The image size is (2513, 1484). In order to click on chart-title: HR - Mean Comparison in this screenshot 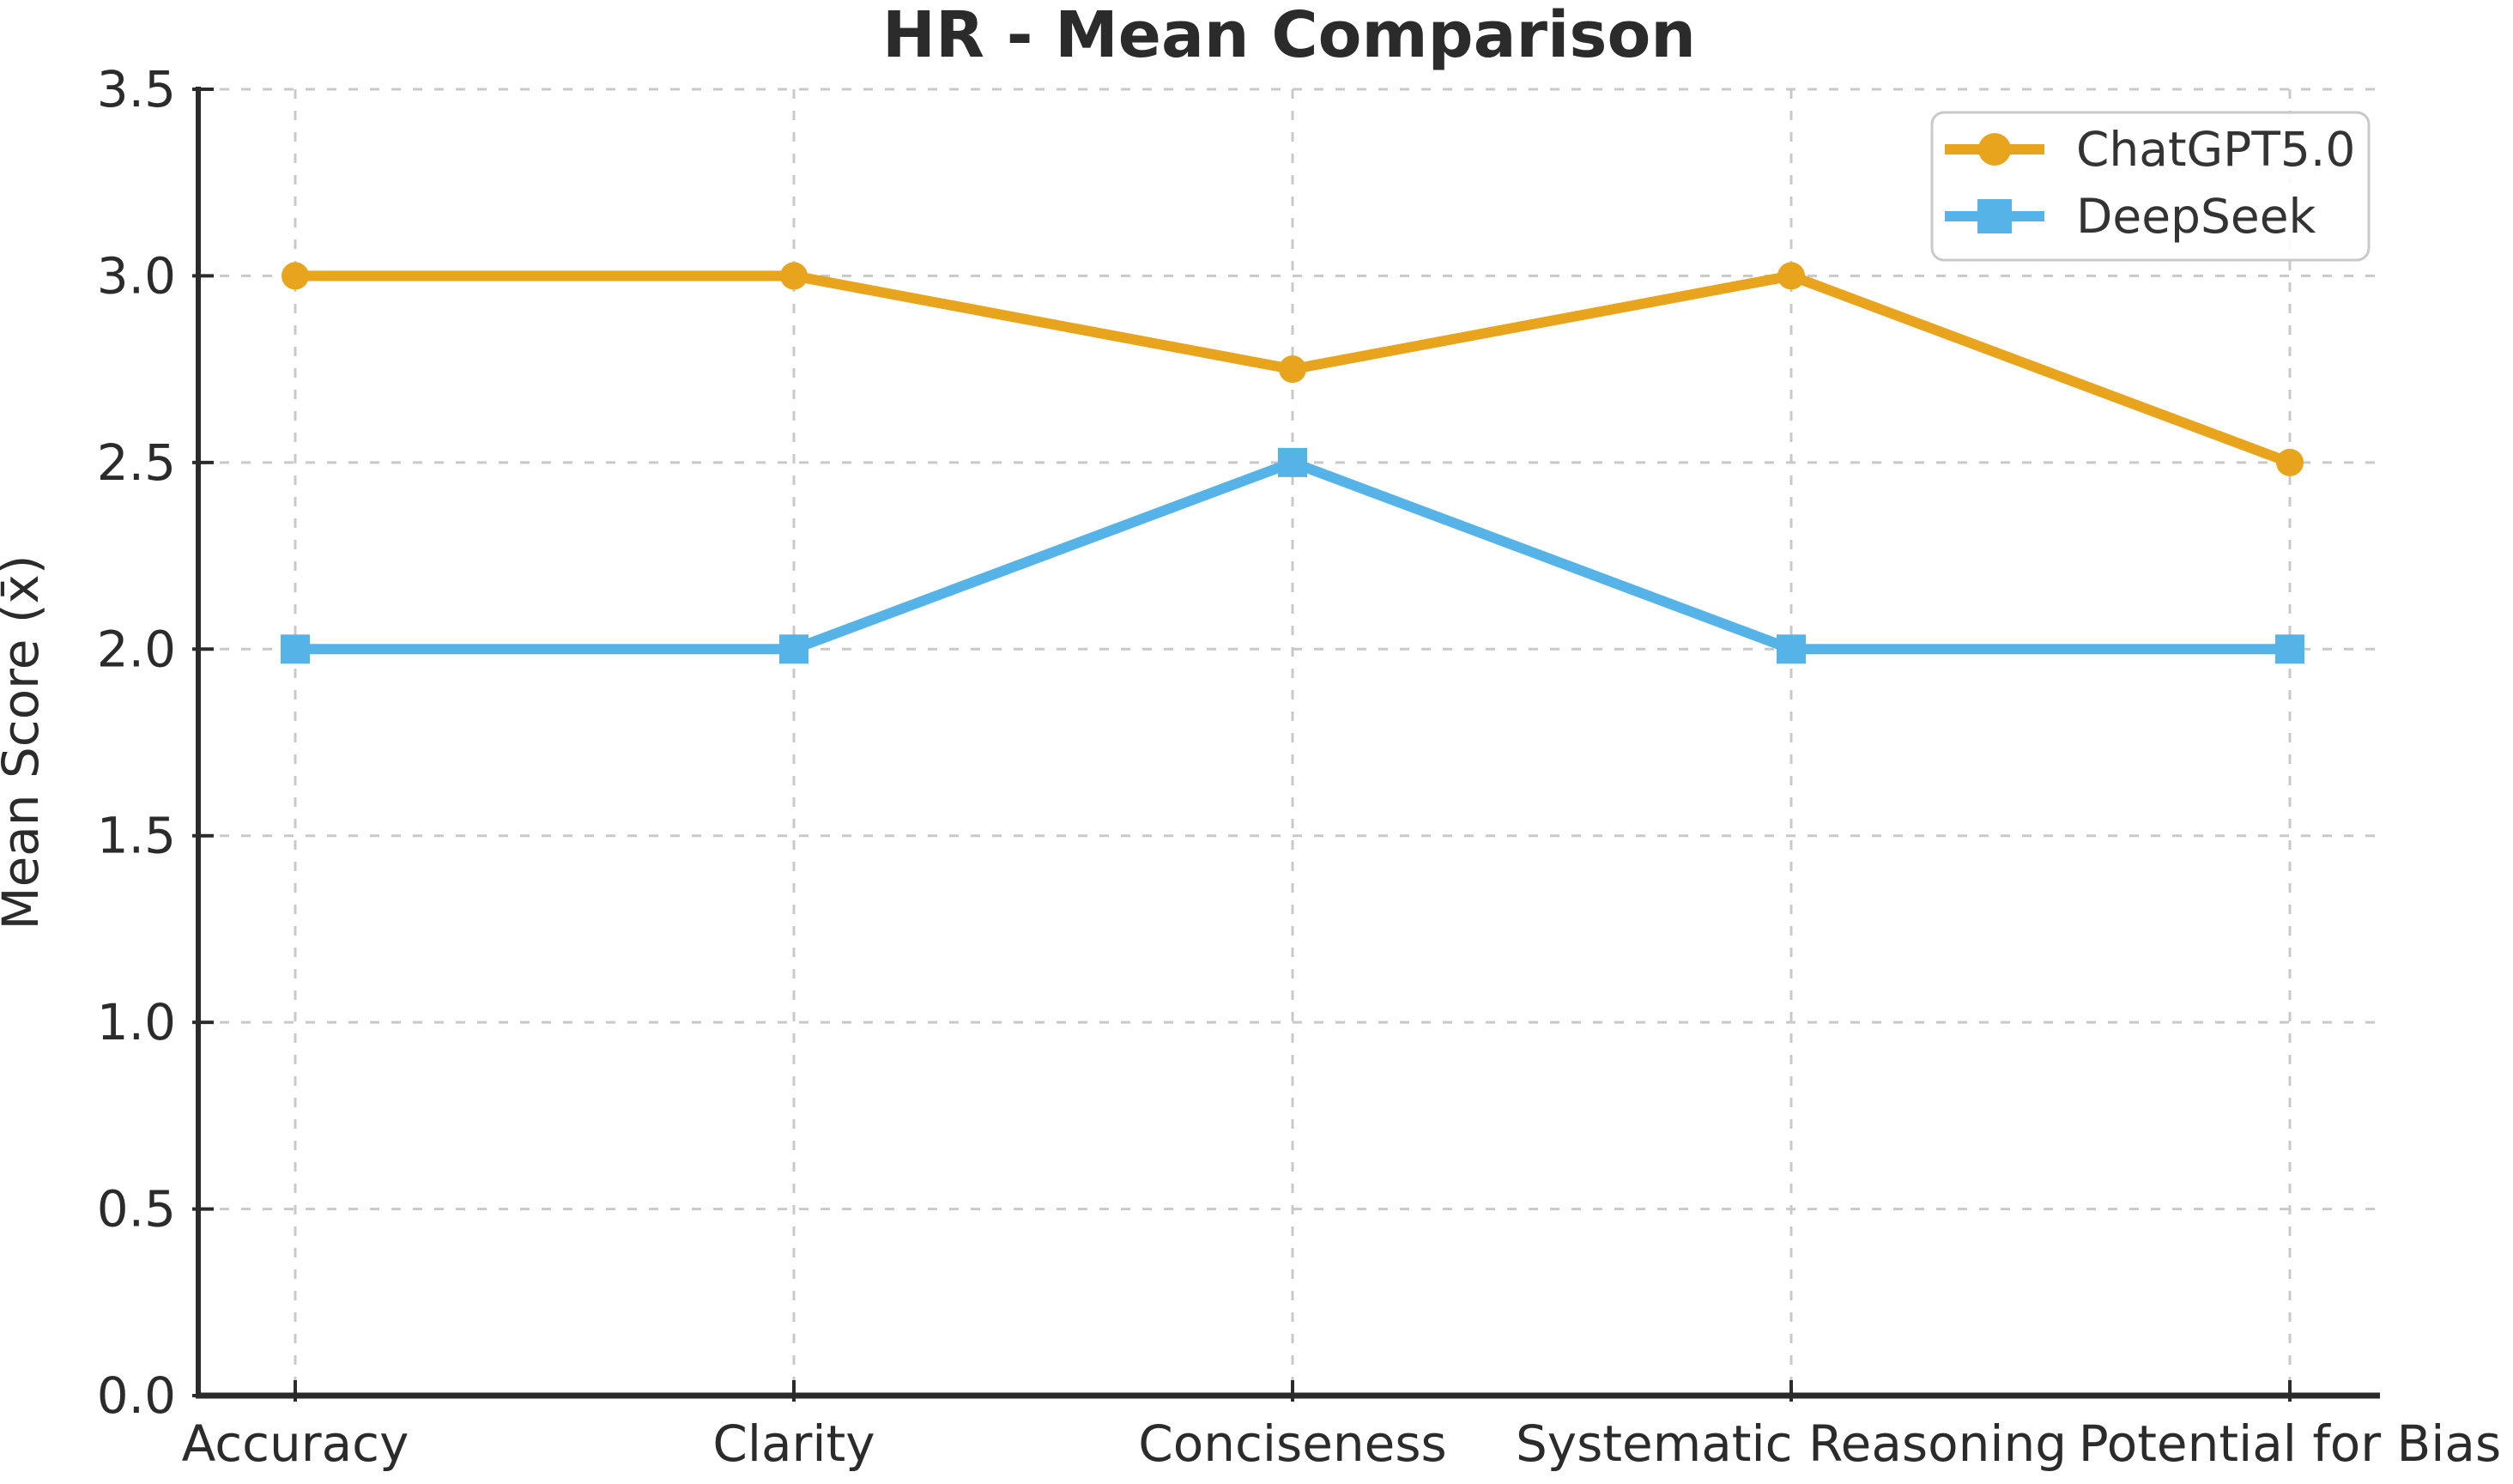, I will do `click(1289, 36)`.